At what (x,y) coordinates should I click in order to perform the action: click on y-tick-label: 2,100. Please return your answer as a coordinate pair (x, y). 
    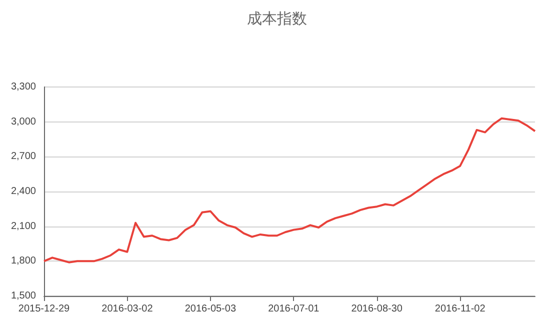
    Looking at the image, I should click on (23, 226).